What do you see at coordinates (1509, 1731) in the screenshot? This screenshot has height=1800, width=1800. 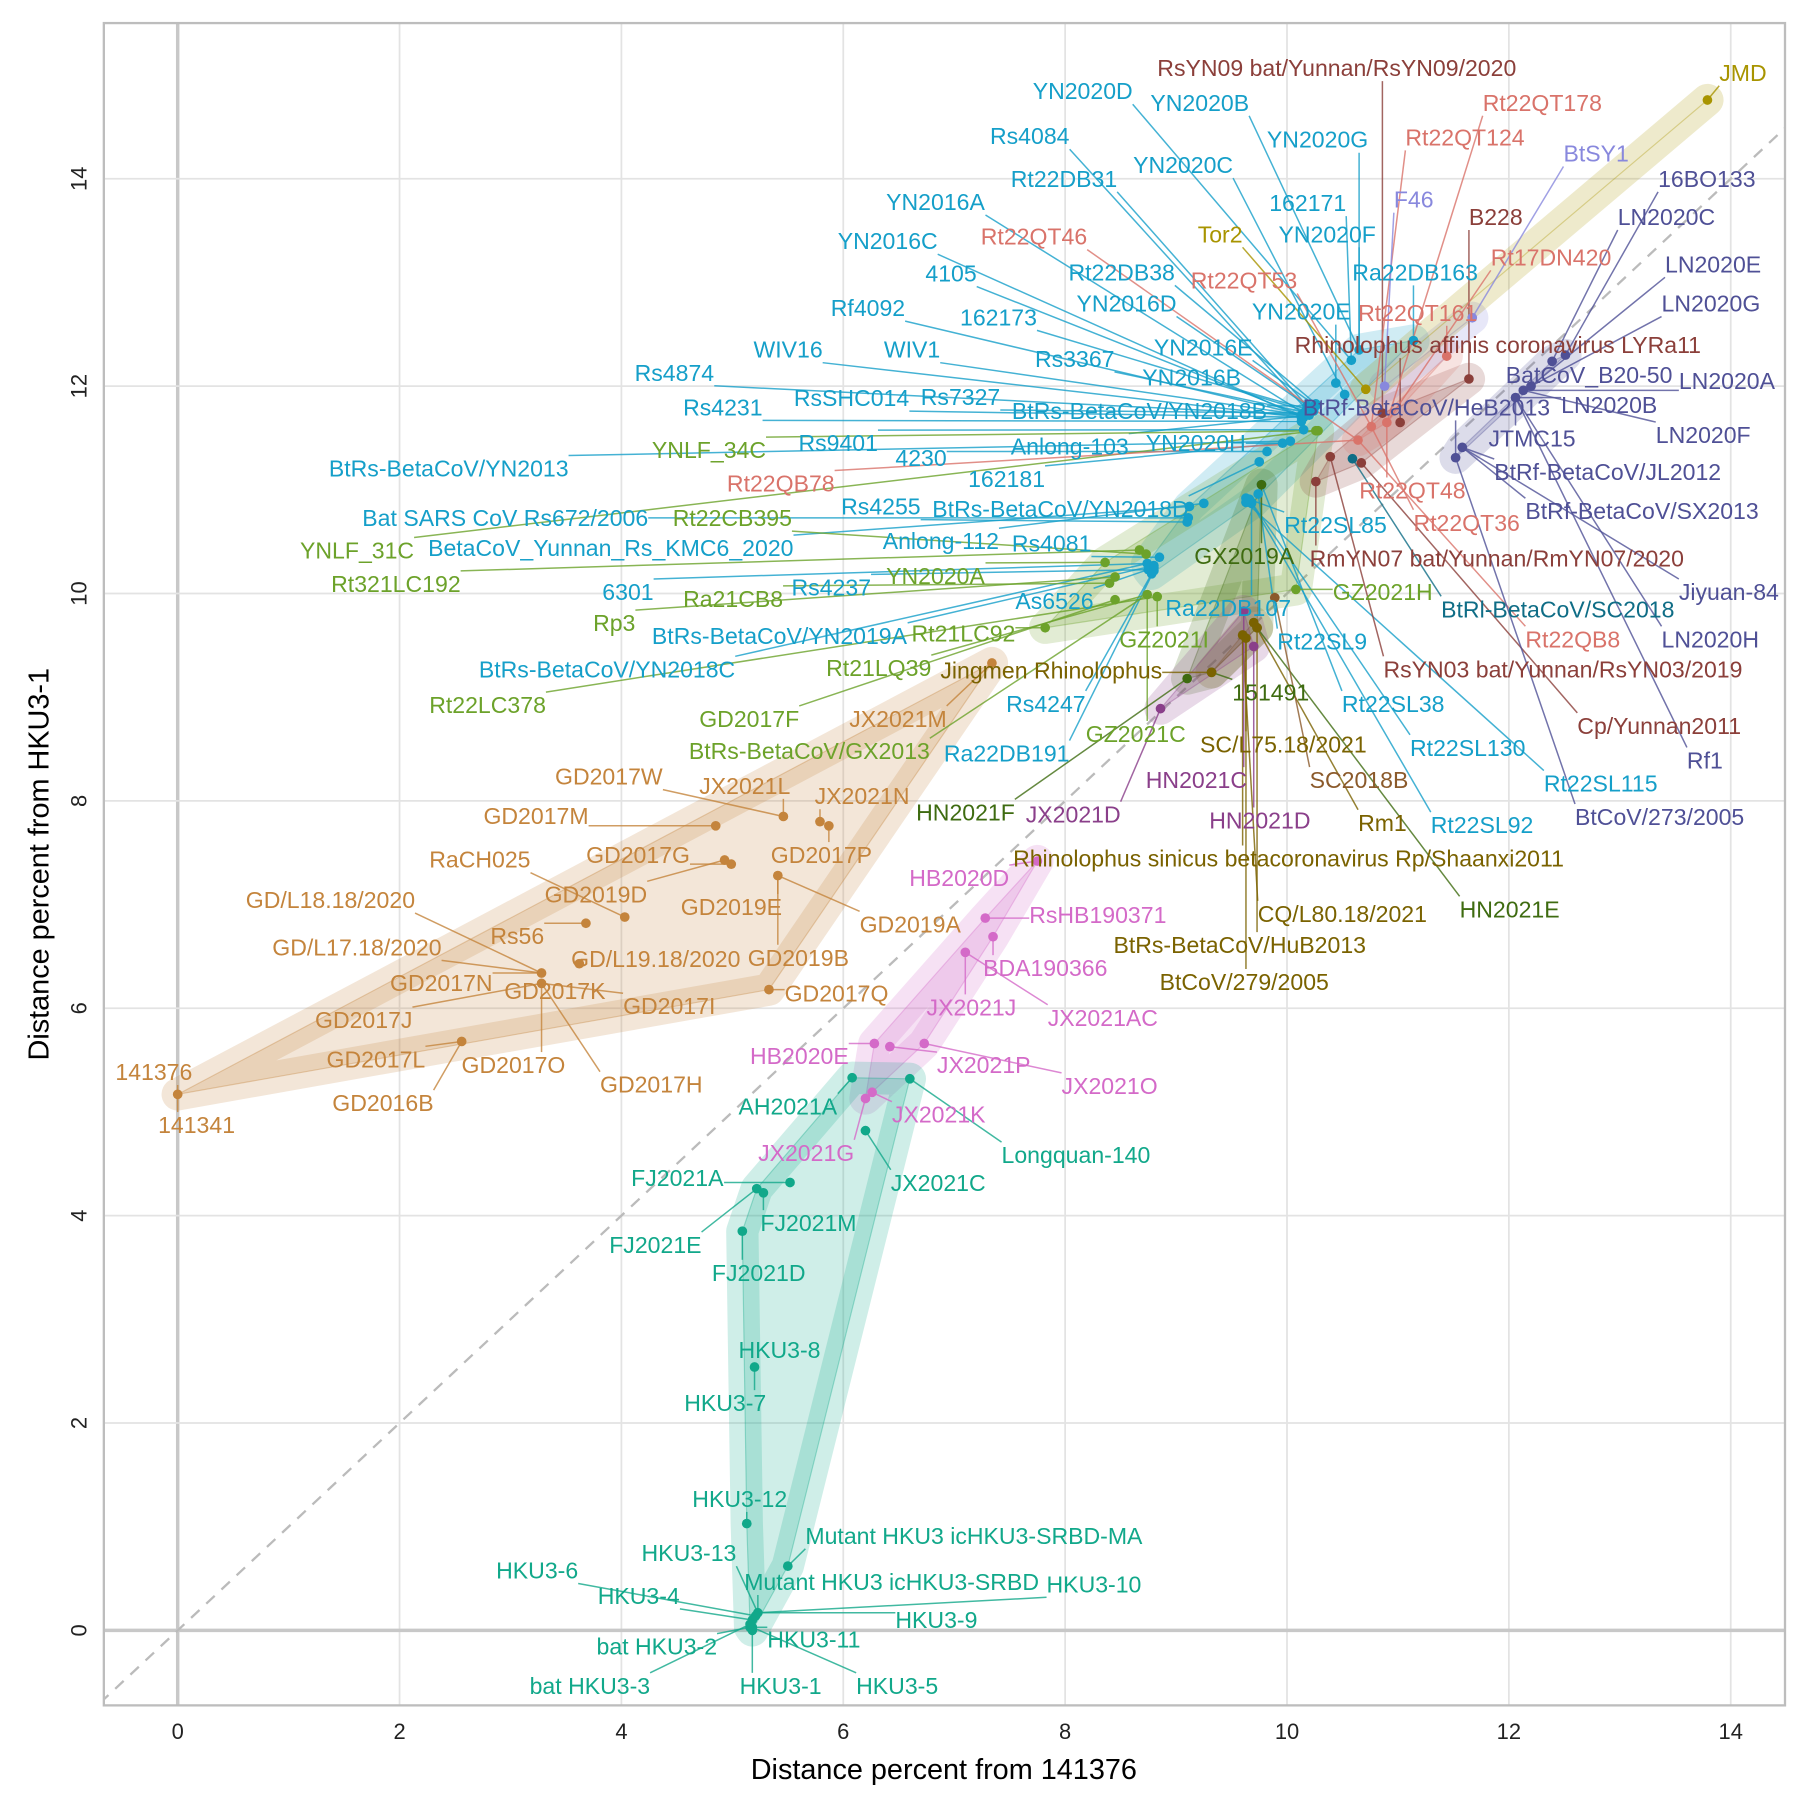 I see `x-tick-label: 12` at bounding box center [1509, 1731].